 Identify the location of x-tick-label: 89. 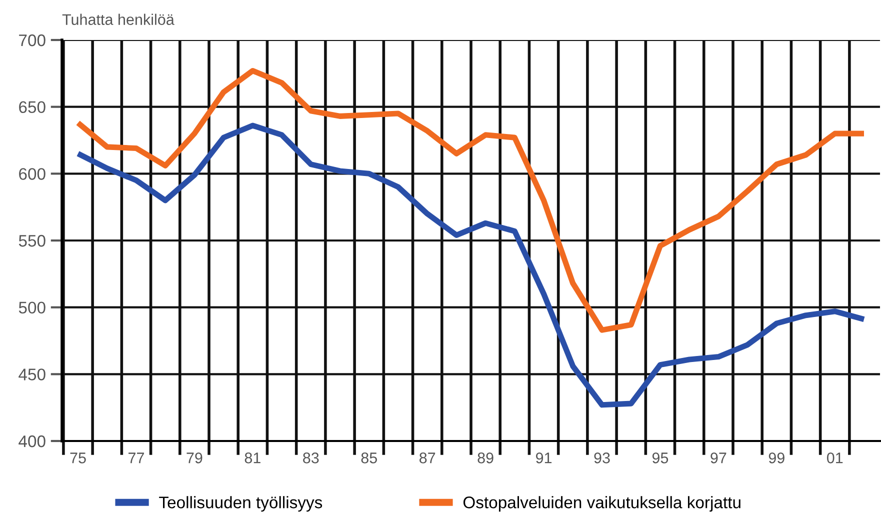
(486, 458).